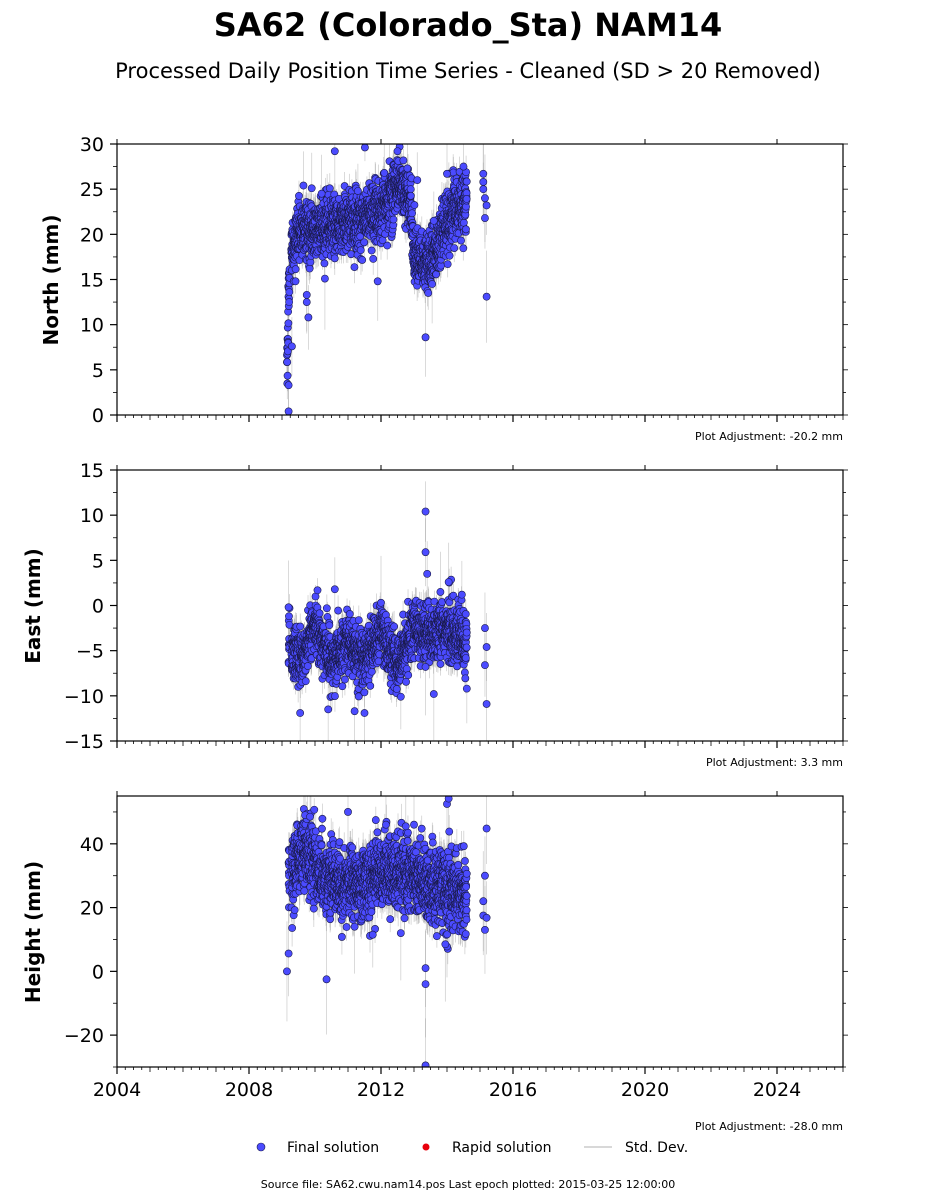  What do you see at coordinates (92, 145) in the screenshot?
I see `north-y-tick-label: 30` at bounding box center [92, 145].